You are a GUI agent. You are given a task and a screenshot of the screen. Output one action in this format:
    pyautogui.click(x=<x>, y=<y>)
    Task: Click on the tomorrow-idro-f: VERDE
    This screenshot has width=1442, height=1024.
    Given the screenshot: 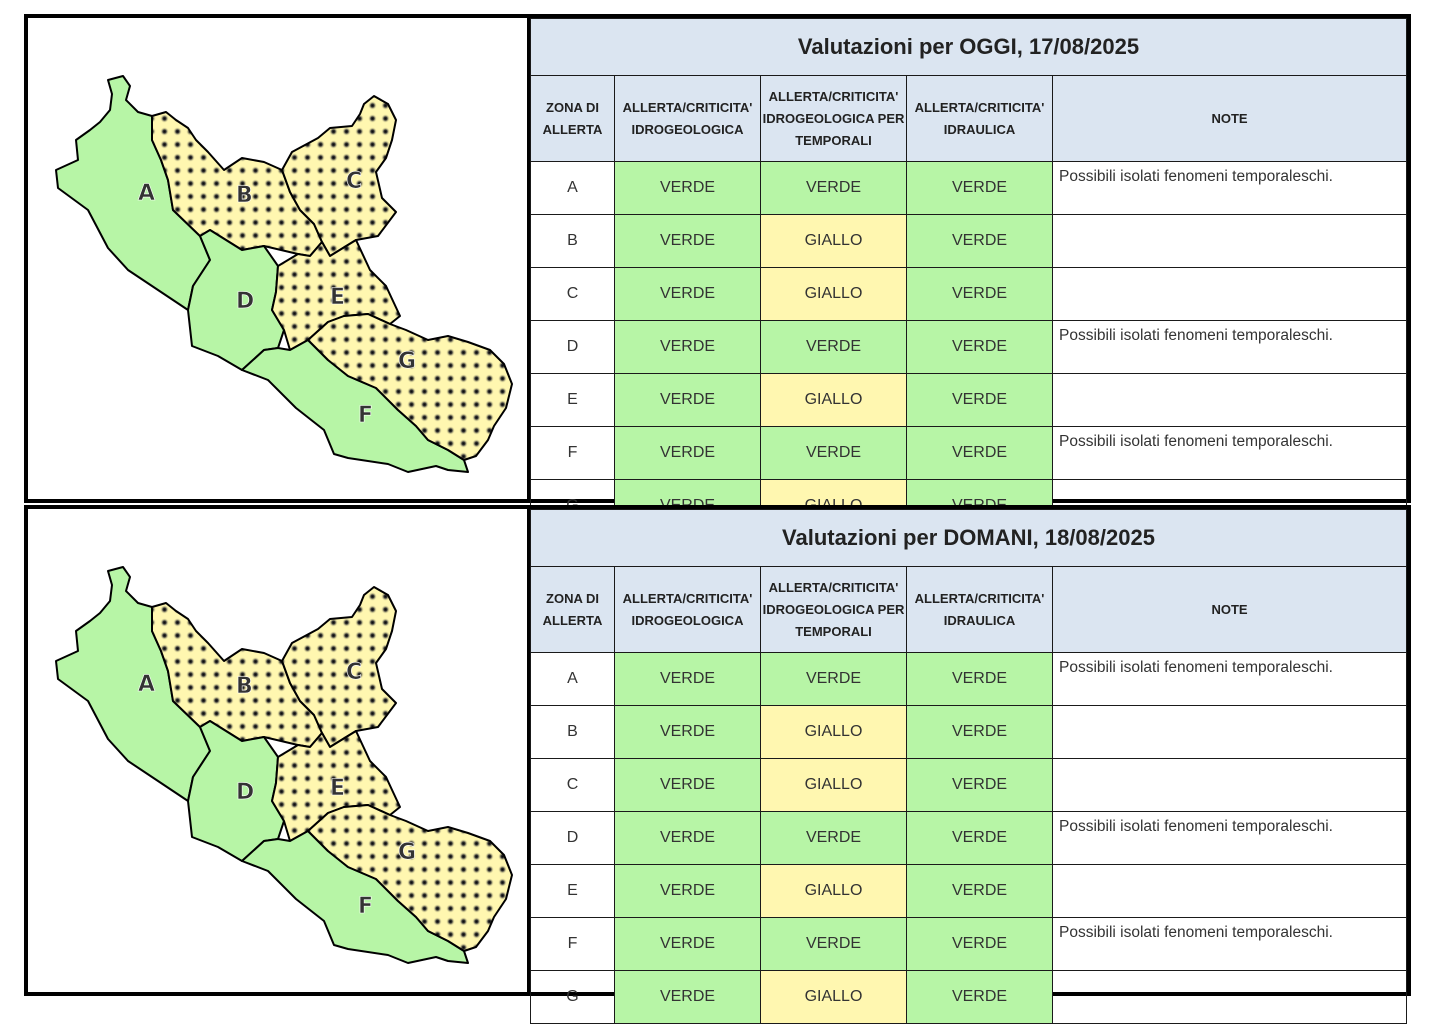 What is the action you would take?
    pyautogui.click(x=687, y=944)
    